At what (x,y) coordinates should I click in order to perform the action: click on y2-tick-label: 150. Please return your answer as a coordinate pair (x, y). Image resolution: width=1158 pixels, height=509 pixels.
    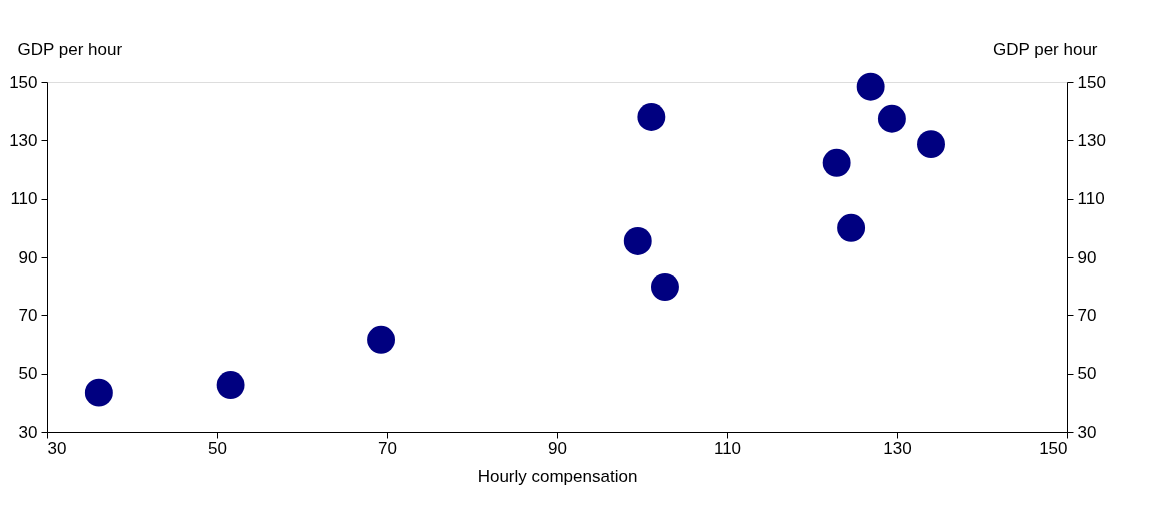
    Looking at the image, I should click on (1091, 82).